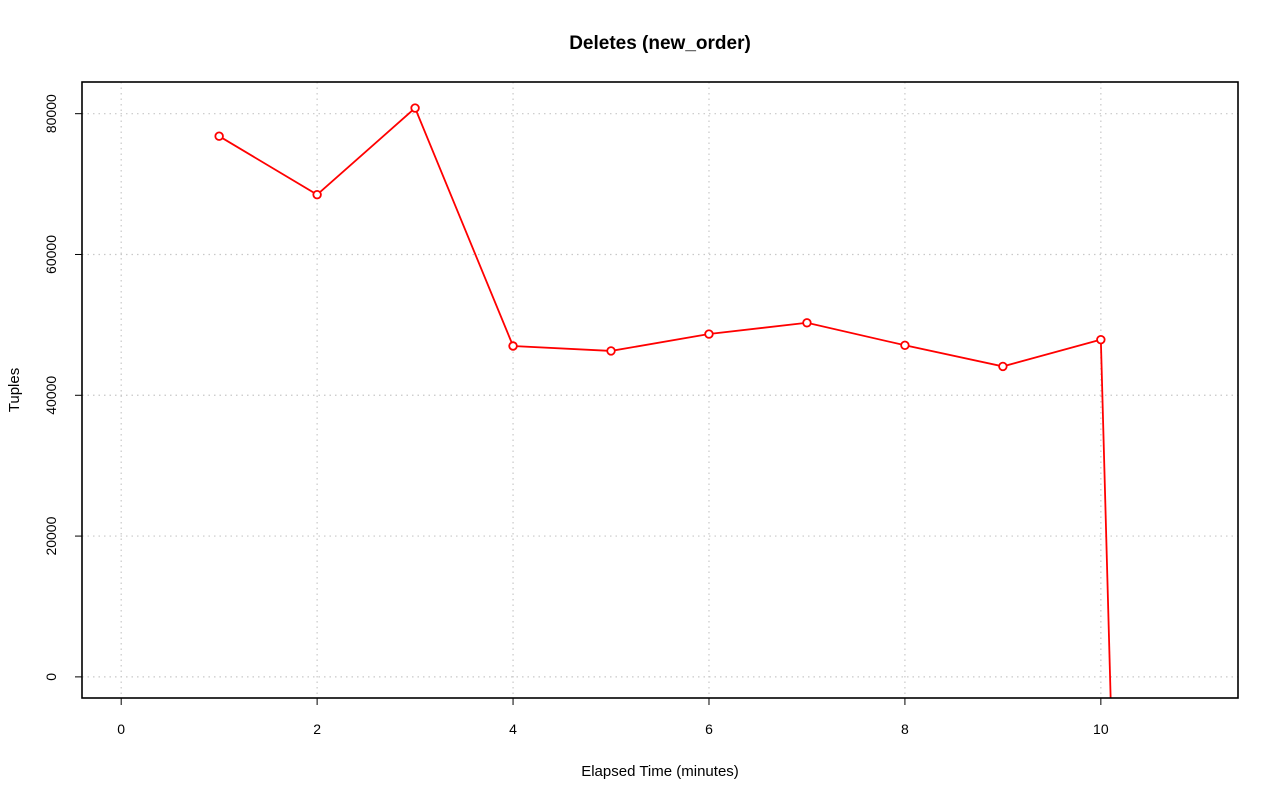 Image resolution: width=1280 pixels, height=801 pixels. What do you see at coordinates (51, 113) in the screenshot?
I see `y-tick-label: 80000` at bounding box center [51, 113].